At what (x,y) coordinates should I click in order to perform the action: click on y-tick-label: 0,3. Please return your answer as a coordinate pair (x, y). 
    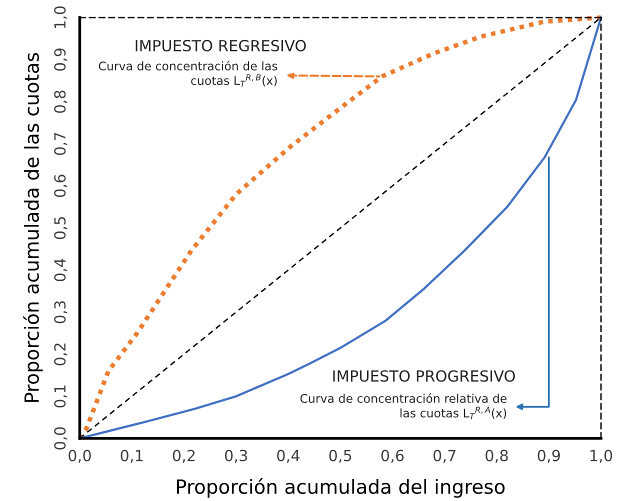
    Looking at the image, I should click on (61, 312).